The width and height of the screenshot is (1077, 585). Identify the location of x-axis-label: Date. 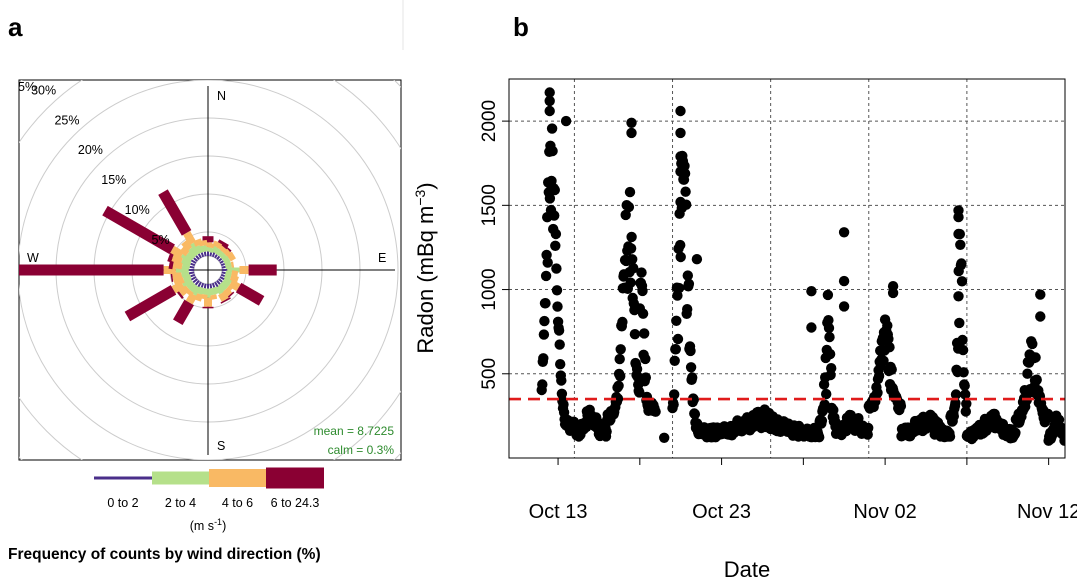
(747, 568).